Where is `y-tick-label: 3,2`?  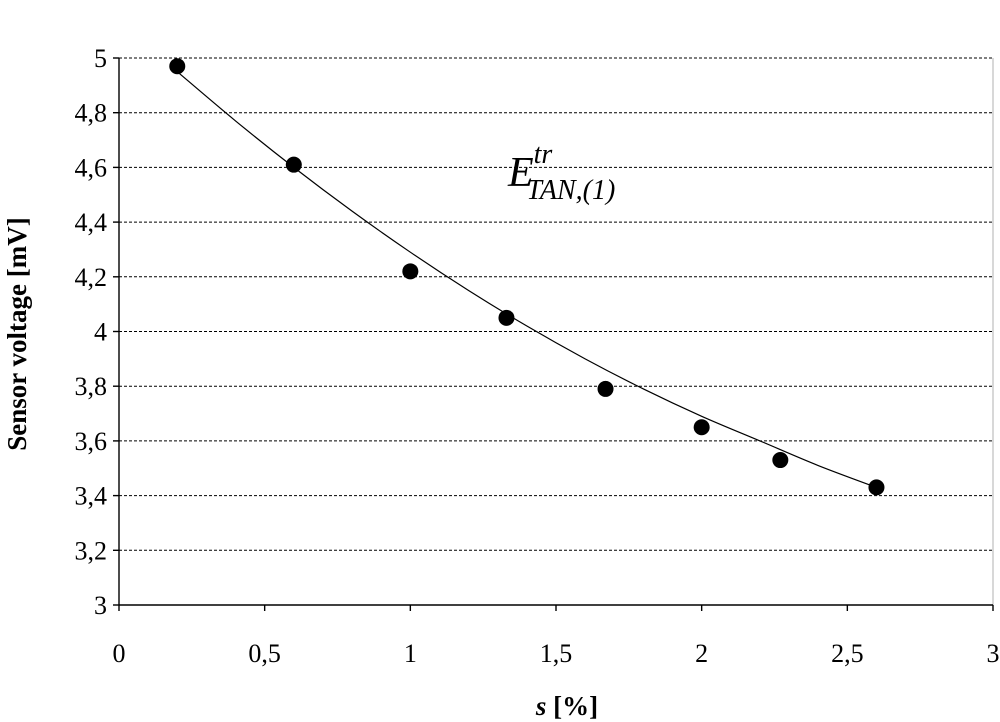 y-tick-label: 3,2 is located at coordinates (91, 550).